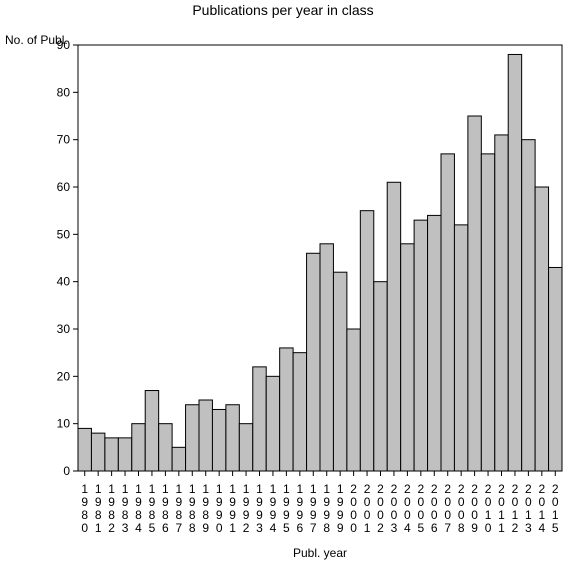  I want to click on y-axis-label: No. of Publ., so click(36, 40).